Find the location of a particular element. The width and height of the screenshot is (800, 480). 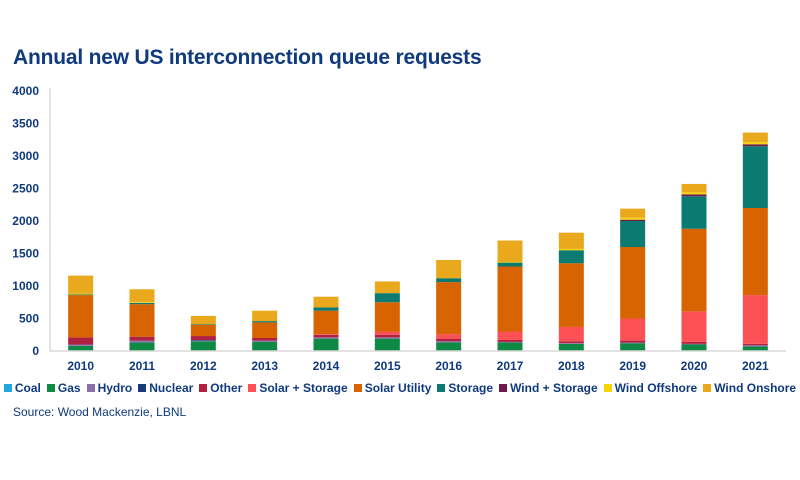

bar-segment-storage-2014 is located at coordinates (326, 309).